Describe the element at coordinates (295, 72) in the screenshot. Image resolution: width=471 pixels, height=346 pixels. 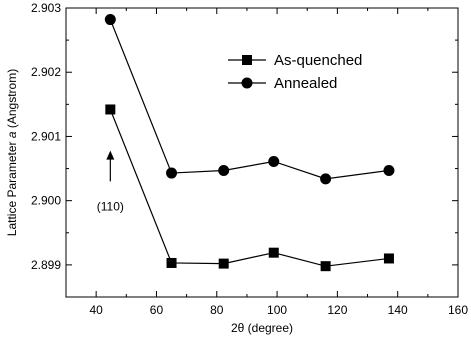
I see `legend: As-quenched Annealed` at that location.